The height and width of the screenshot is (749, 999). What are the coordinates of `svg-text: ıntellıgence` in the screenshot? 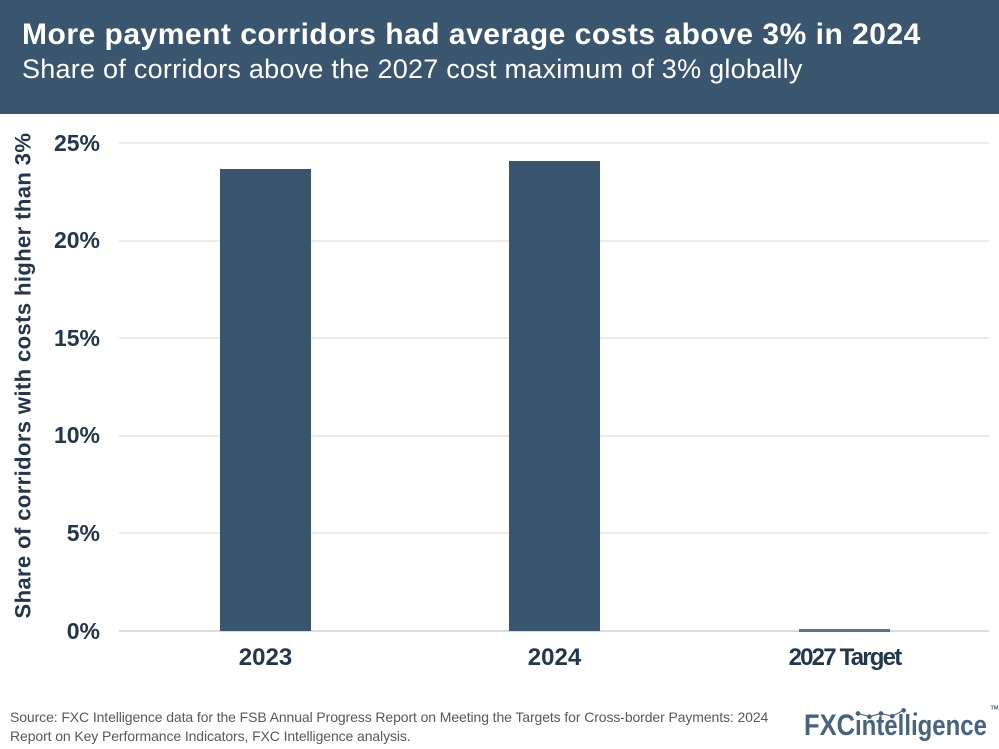 It's located at (921, 726).